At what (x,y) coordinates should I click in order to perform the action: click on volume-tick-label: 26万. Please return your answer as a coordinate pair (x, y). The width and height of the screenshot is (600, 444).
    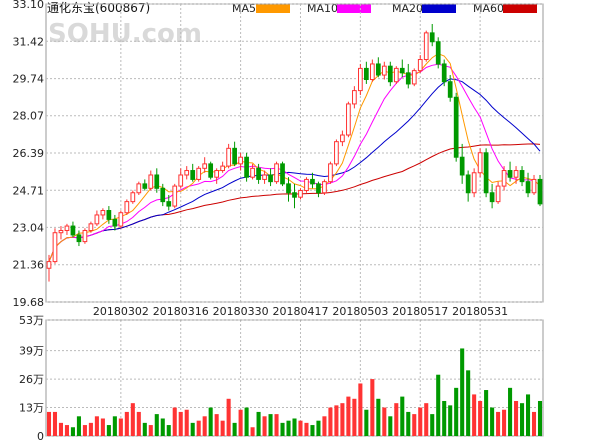
    Looking at the image, I should click on (31, 379).